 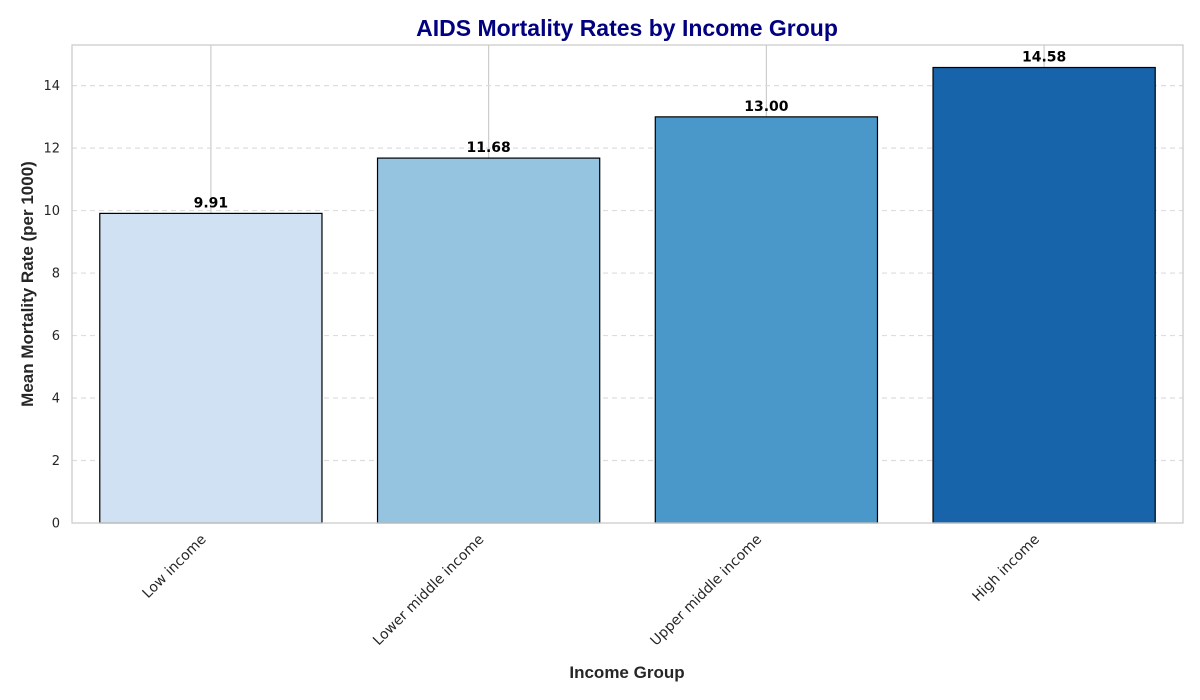 What do you see at coordinates (56, 524) in the screenshot?
I see `y-tick-label: 0` at bounding box center [56, 524].